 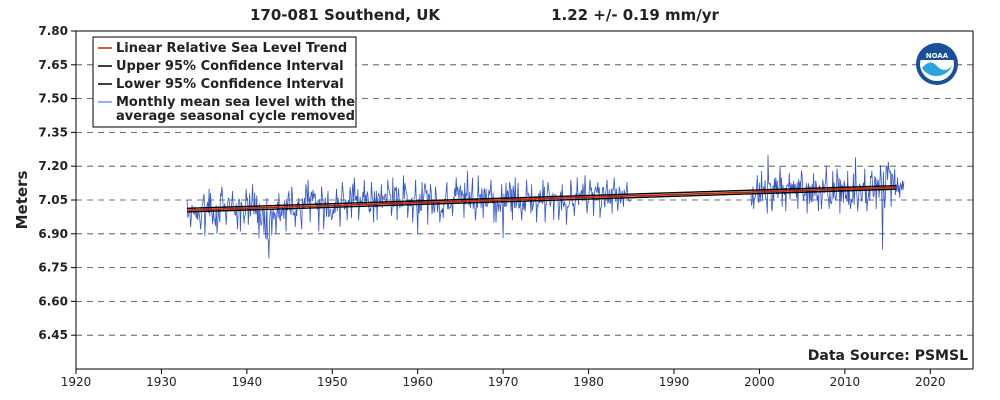 What do you see at coordinates (53, 31) in the screenshot?
I see `y-tick-label: 7.80` at bounding box center [53, 31].